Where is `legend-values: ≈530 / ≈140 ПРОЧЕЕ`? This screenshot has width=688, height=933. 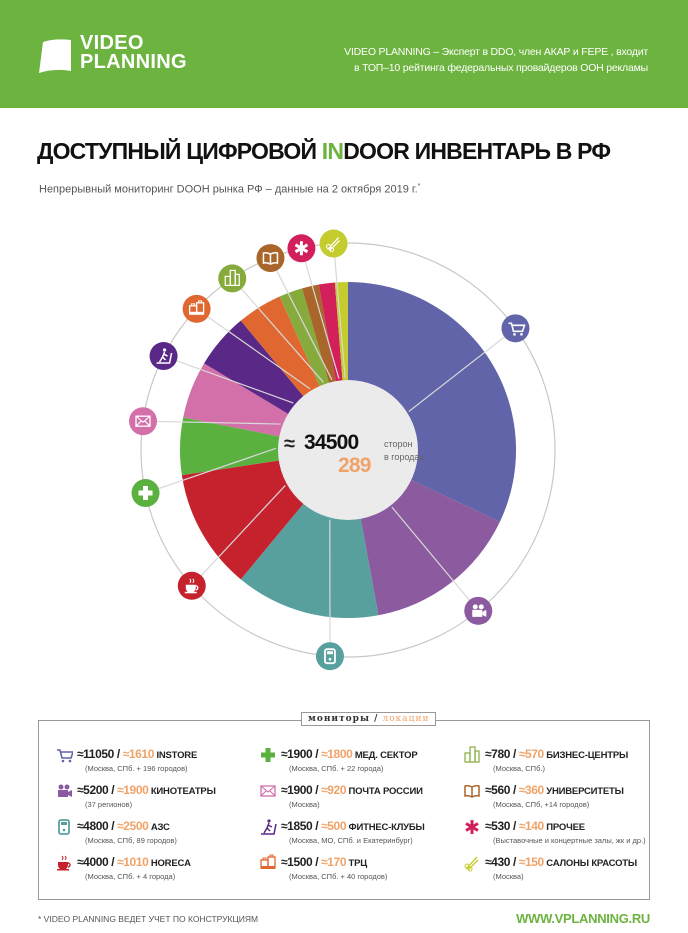 legend-values: ≈530 / ≈140 ПРОЧЕЕ is located at coordinates (535, 826).